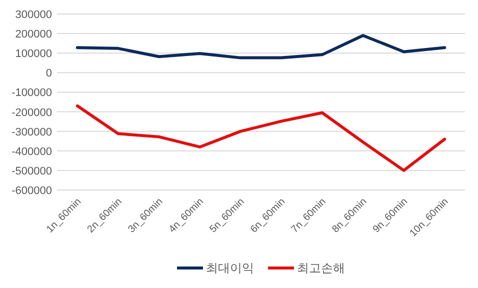 The width and height of the screenshot is (478, 288). I want to click on y-tick-label: -200000, so click(32, 112).